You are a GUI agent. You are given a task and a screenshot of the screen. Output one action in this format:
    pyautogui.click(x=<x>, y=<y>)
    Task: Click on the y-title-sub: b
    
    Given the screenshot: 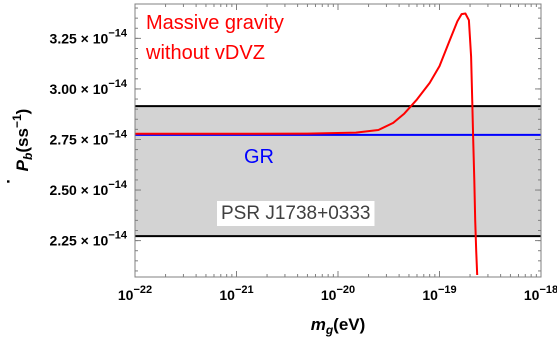 What is the action you would take?
    pyautogui.click(x=28, y=156)
    